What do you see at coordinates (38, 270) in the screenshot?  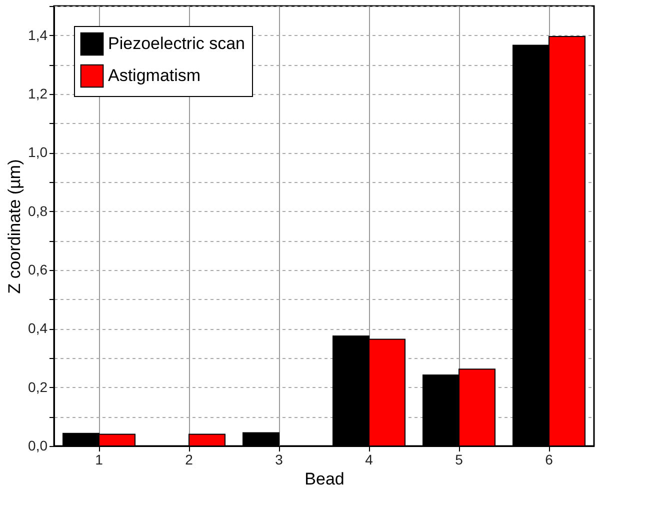 I see `y-tick-label: 0,6` at bounding box center [38, 270].